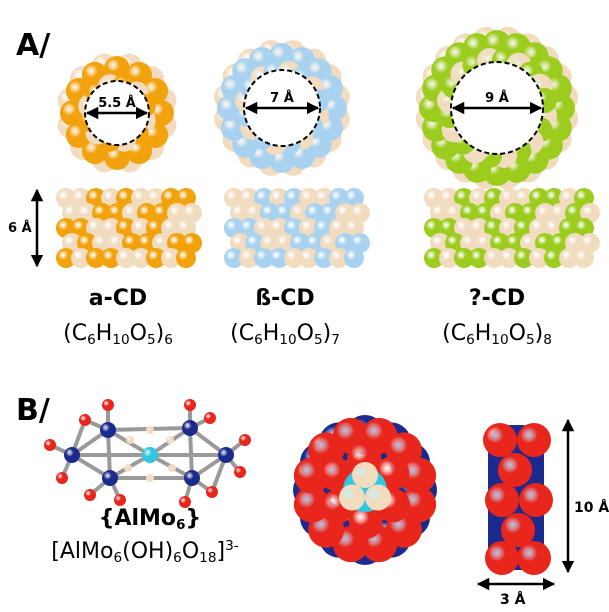  I want to click on formula-text: (OH), so click(147, 551).